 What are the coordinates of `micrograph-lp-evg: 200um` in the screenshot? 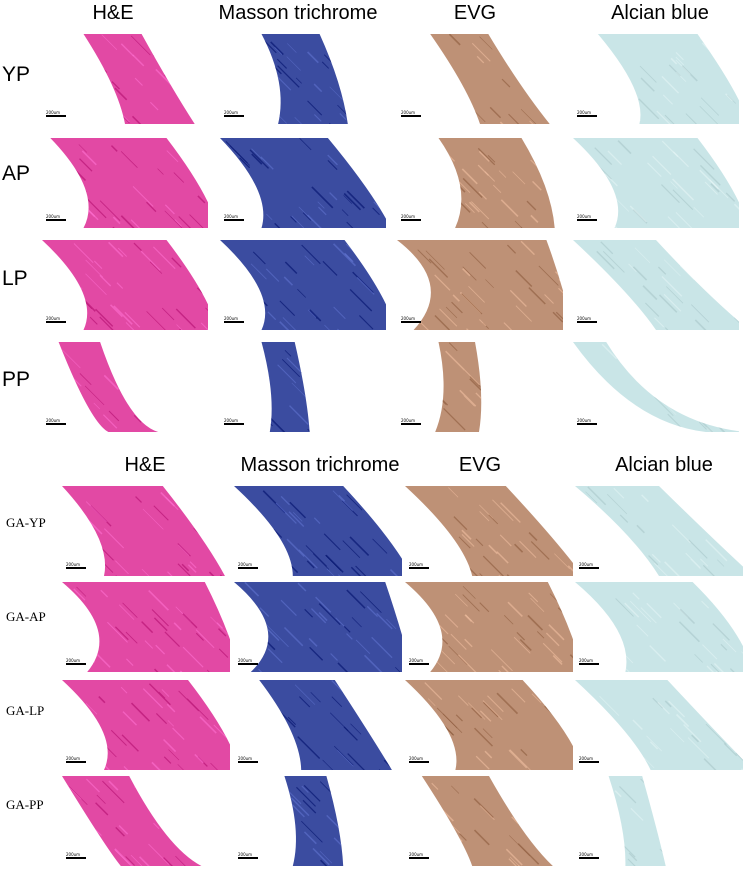 It's located at (480, 285).